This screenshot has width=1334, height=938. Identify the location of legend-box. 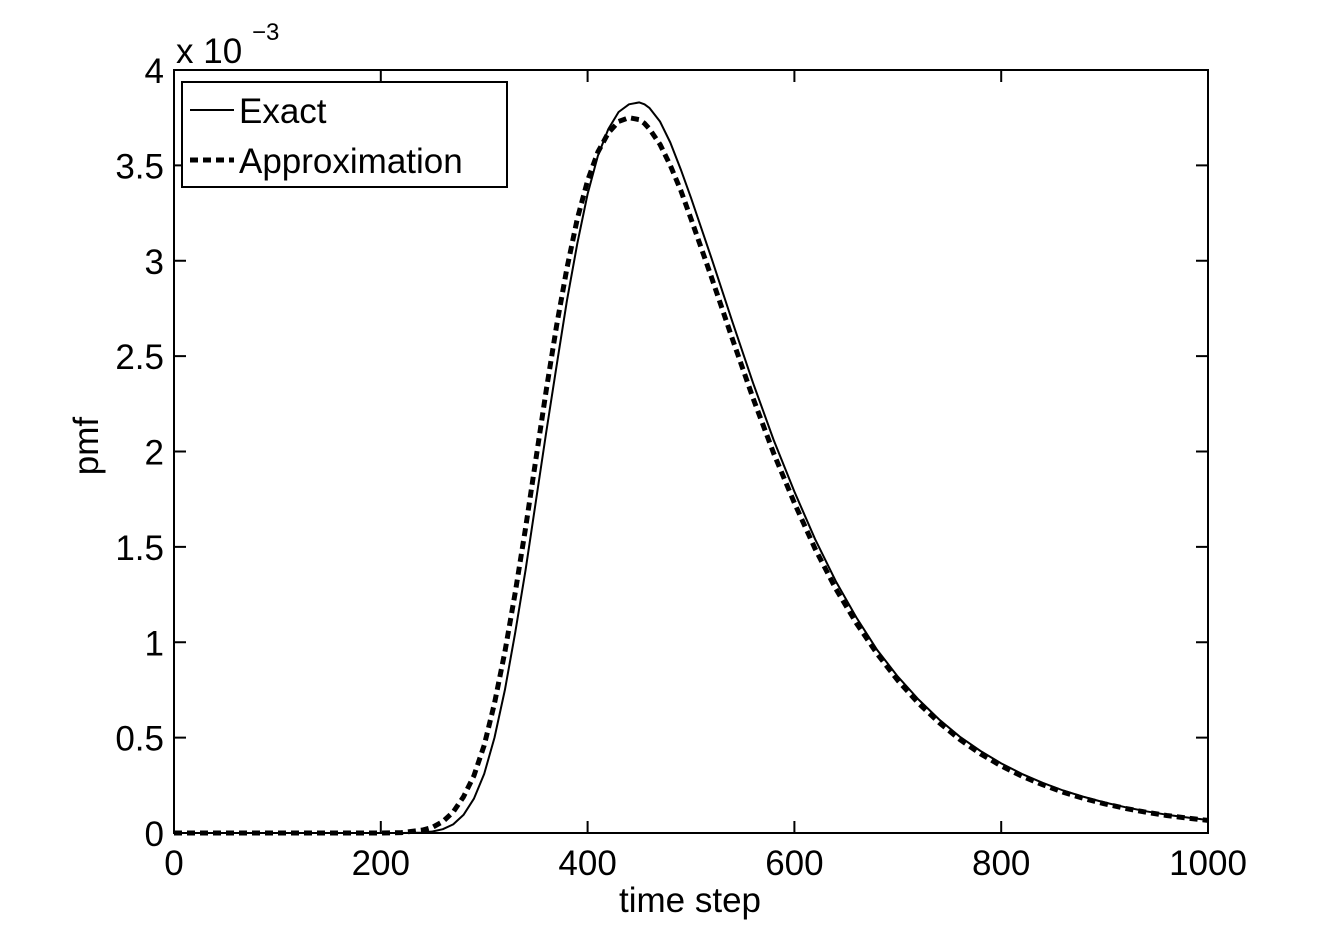
(344, 134).